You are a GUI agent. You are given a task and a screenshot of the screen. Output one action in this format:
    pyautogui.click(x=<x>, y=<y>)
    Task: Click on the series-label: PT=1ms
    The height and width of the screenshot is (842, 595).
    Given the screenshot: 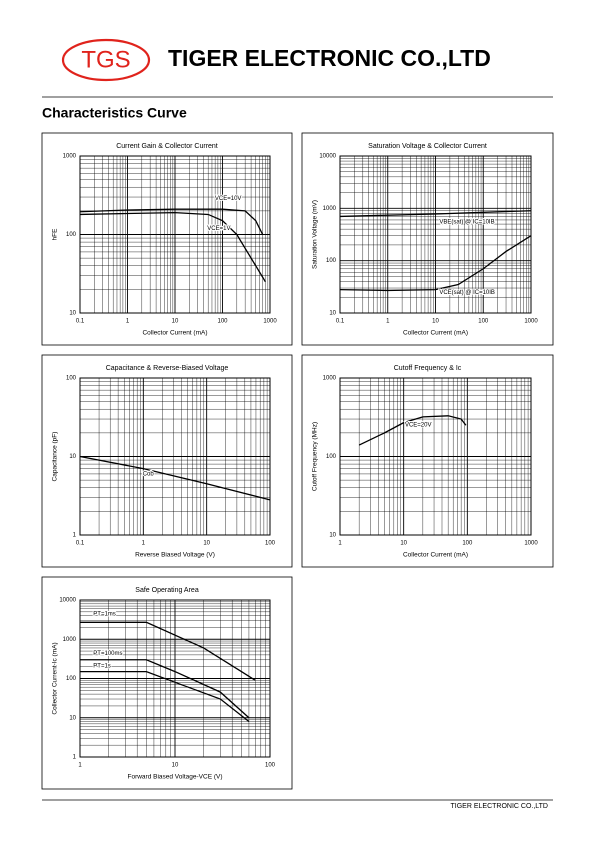 What is the action you would take?
    pyautogui.click(x=104, y=615)
    